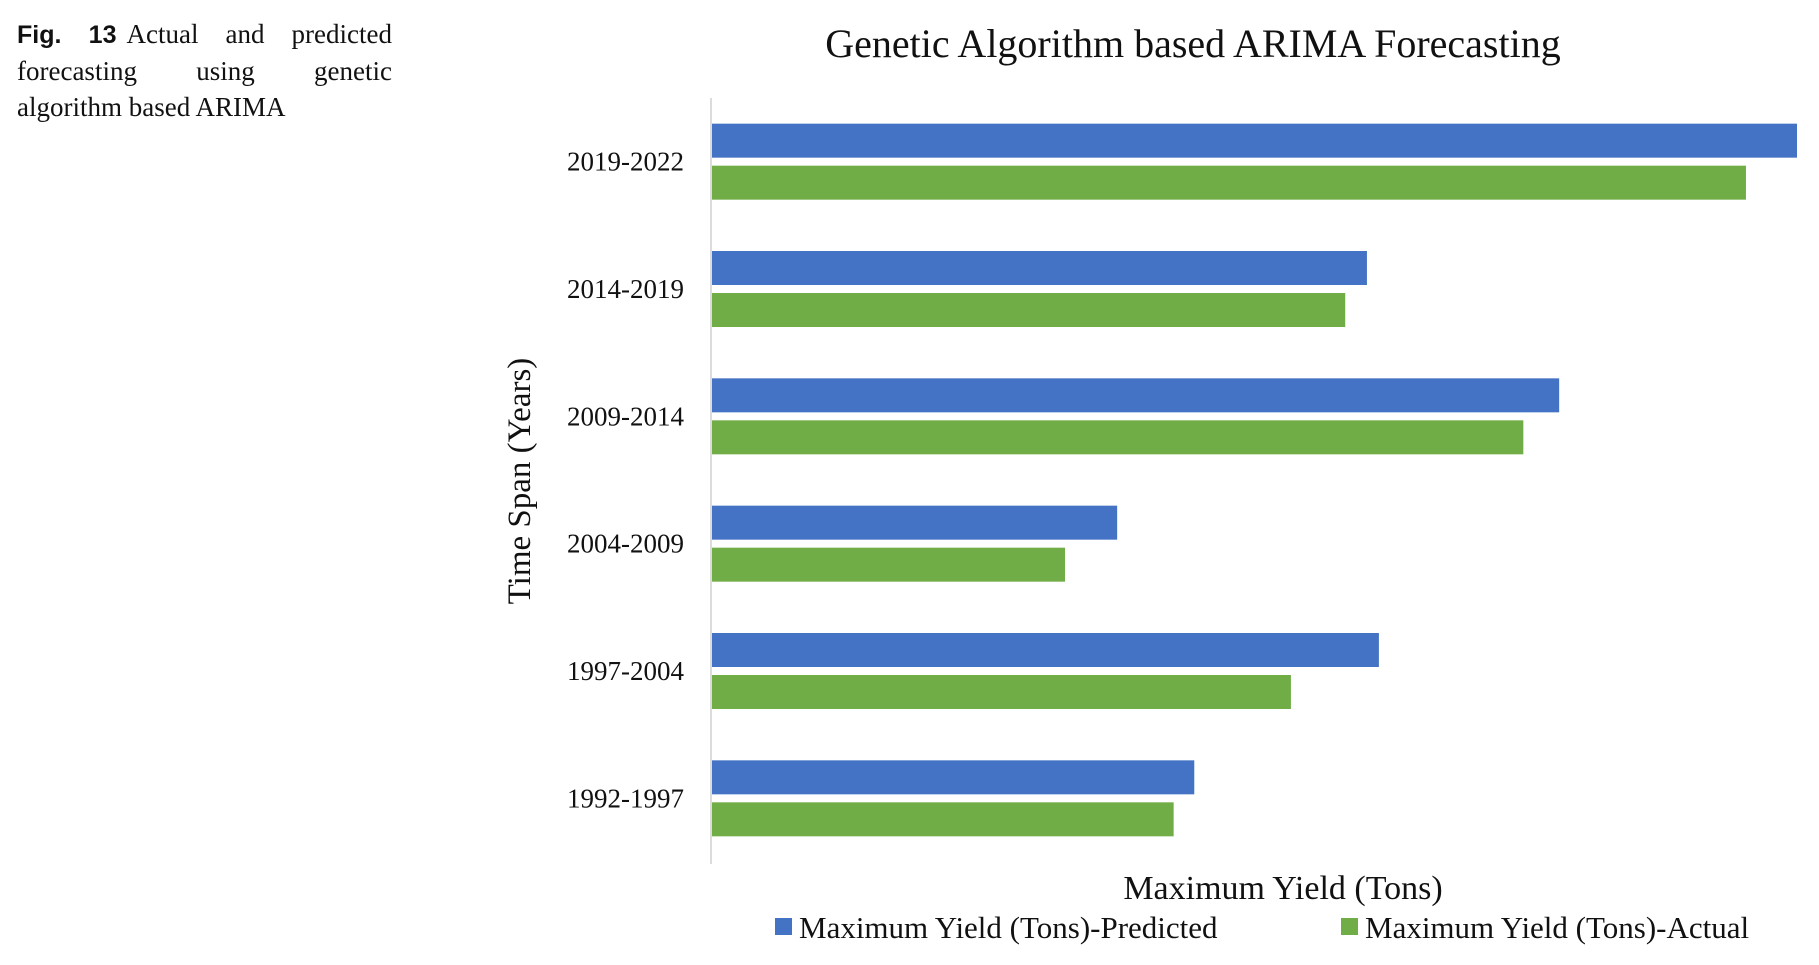 The height and width of the screenshot is (965, 1819). What do you see at coordinates (1118, 437) in the screenshot?
I see `bar-actual-2009-2014` at bounding box center [1118, 437].